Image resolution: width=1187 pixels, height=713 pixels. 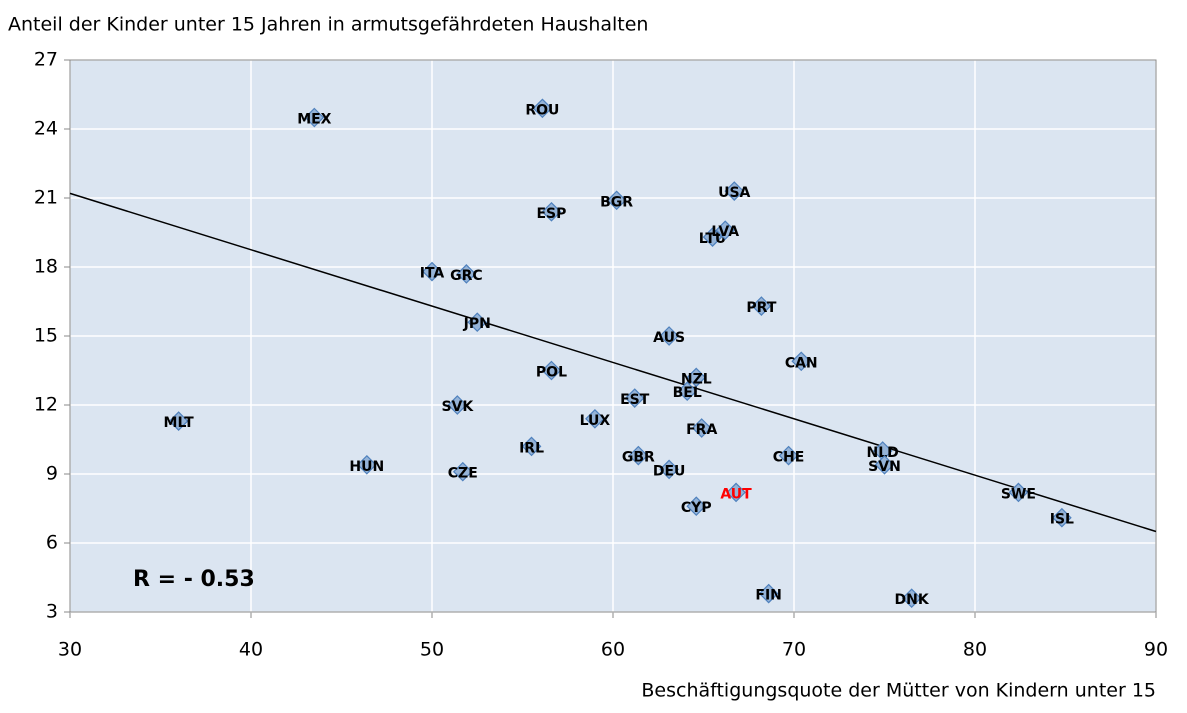 I want to click on point-label: CHE, so click(x=789, y=458).